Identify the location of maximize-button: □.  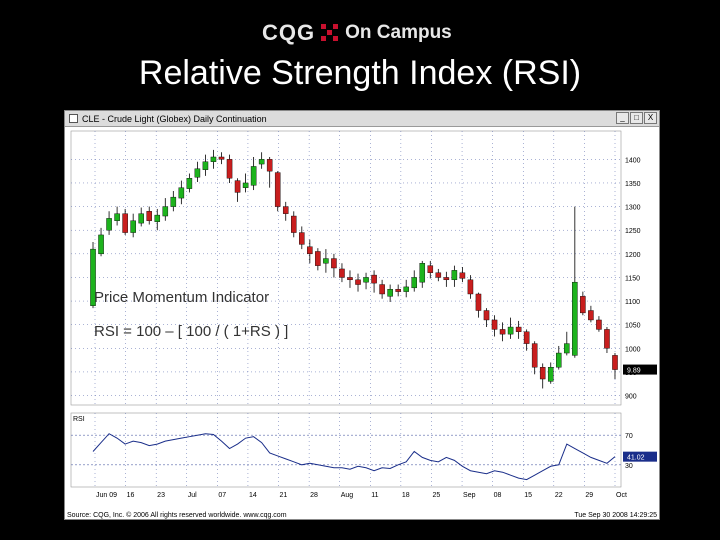
(636, 118).